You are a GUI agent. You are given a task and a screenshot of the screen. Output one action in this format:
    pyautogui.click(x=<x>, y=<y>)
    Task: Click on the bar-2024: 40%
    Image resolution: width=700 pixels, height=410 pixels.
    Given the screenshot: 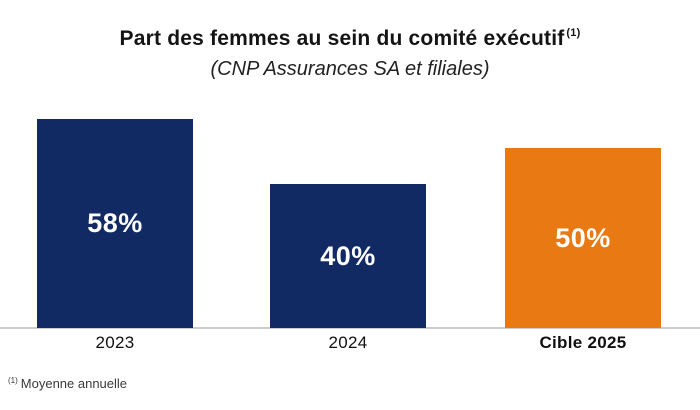 What is the action you would take?
    pyautogui.click(x=348, y=256)
    